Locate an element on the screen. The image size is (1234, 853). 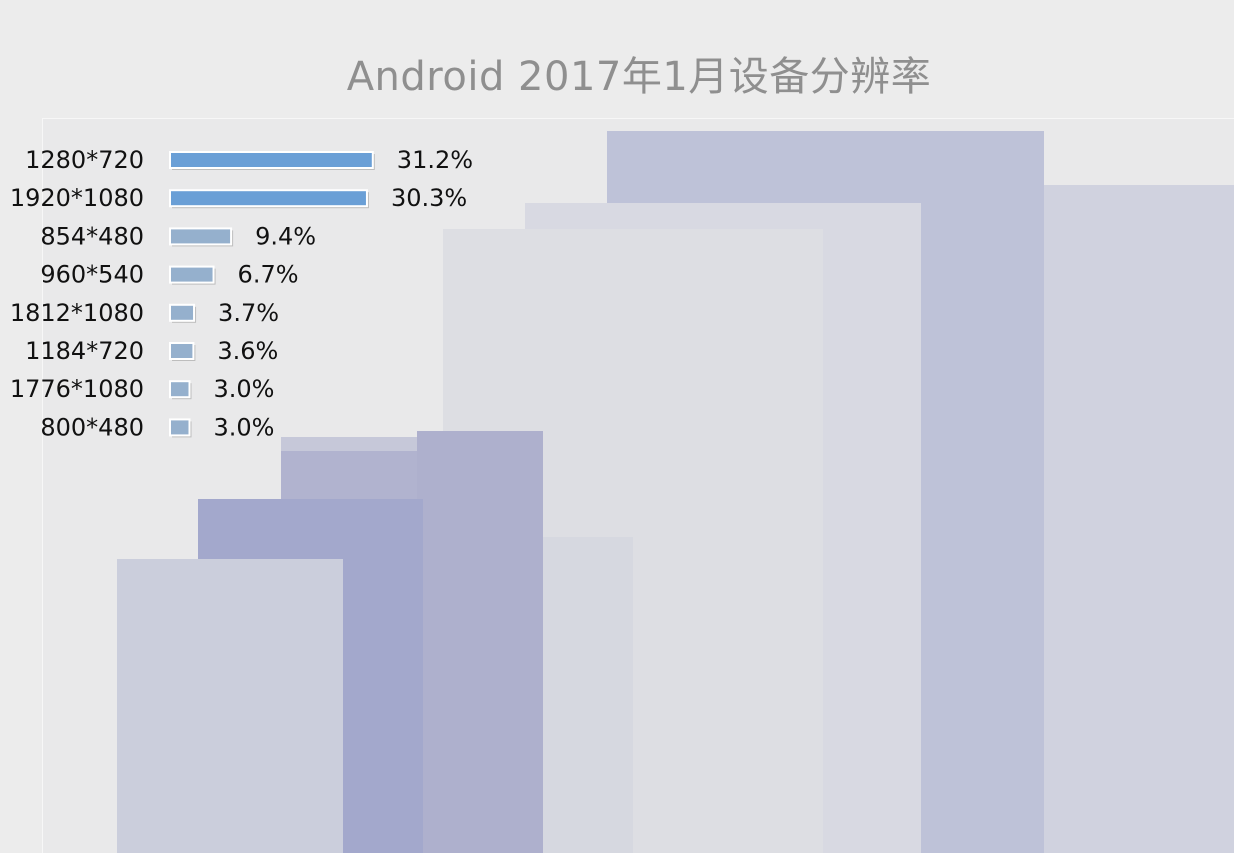
value-label: 6.7% is located at coordinates (268, 275).